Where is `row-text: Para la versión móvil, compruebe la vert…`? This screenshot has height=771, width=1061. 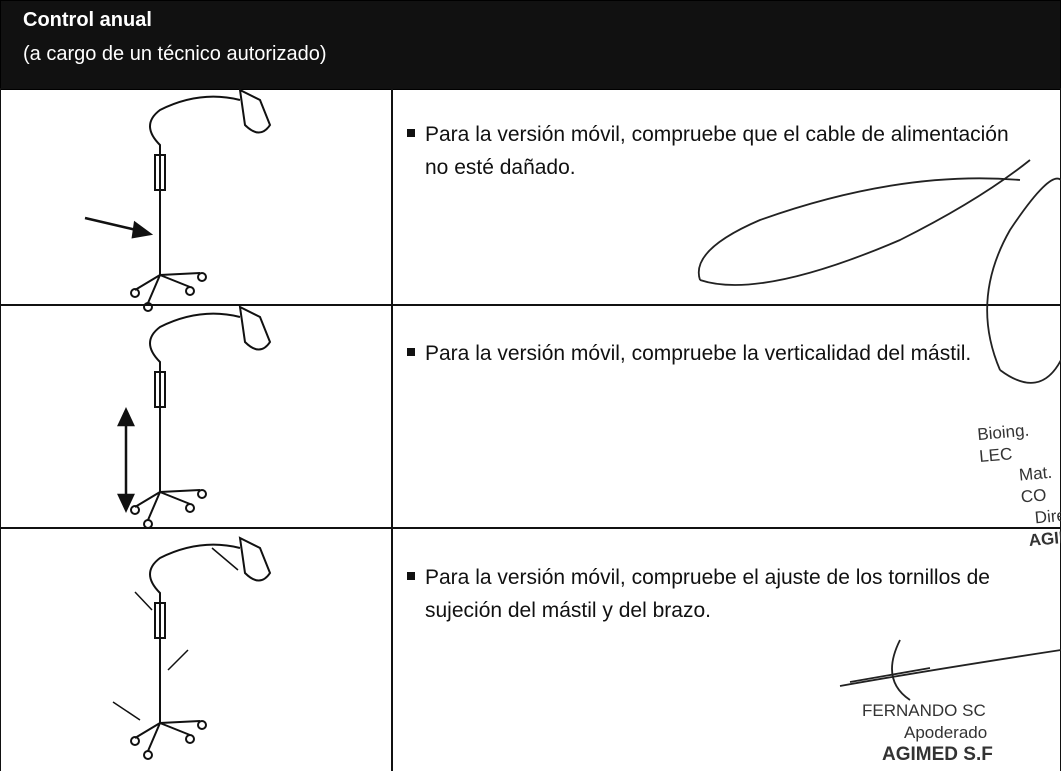
row-text: Para la versión móvil, compruebe la vert… is located at coordinates (698, 353).